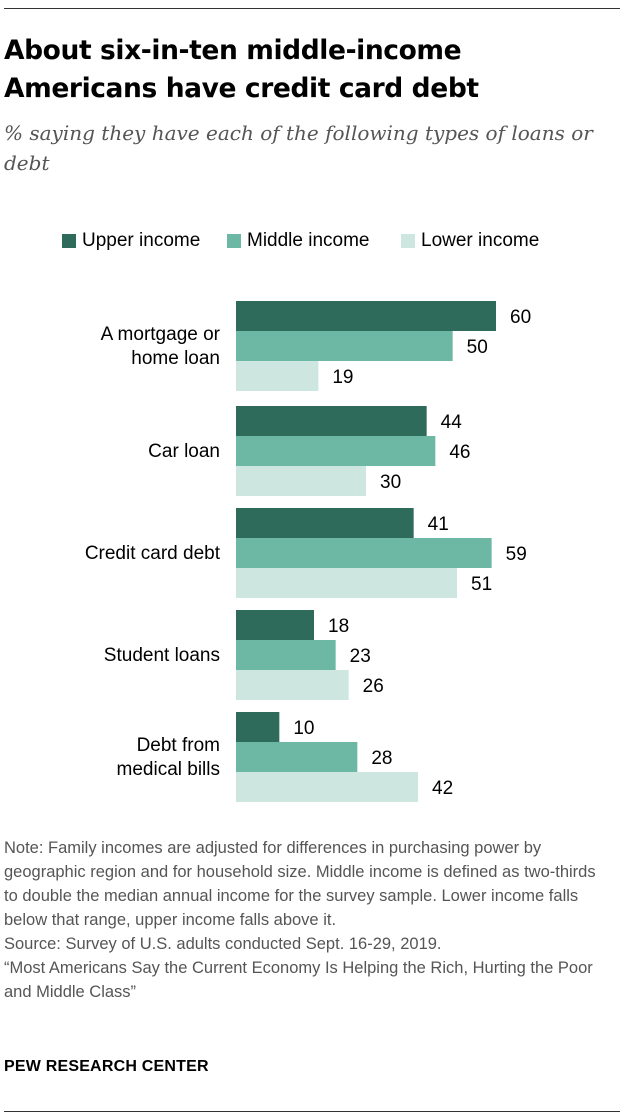  I want to click on category-label: Car loan, so click(184, 451).